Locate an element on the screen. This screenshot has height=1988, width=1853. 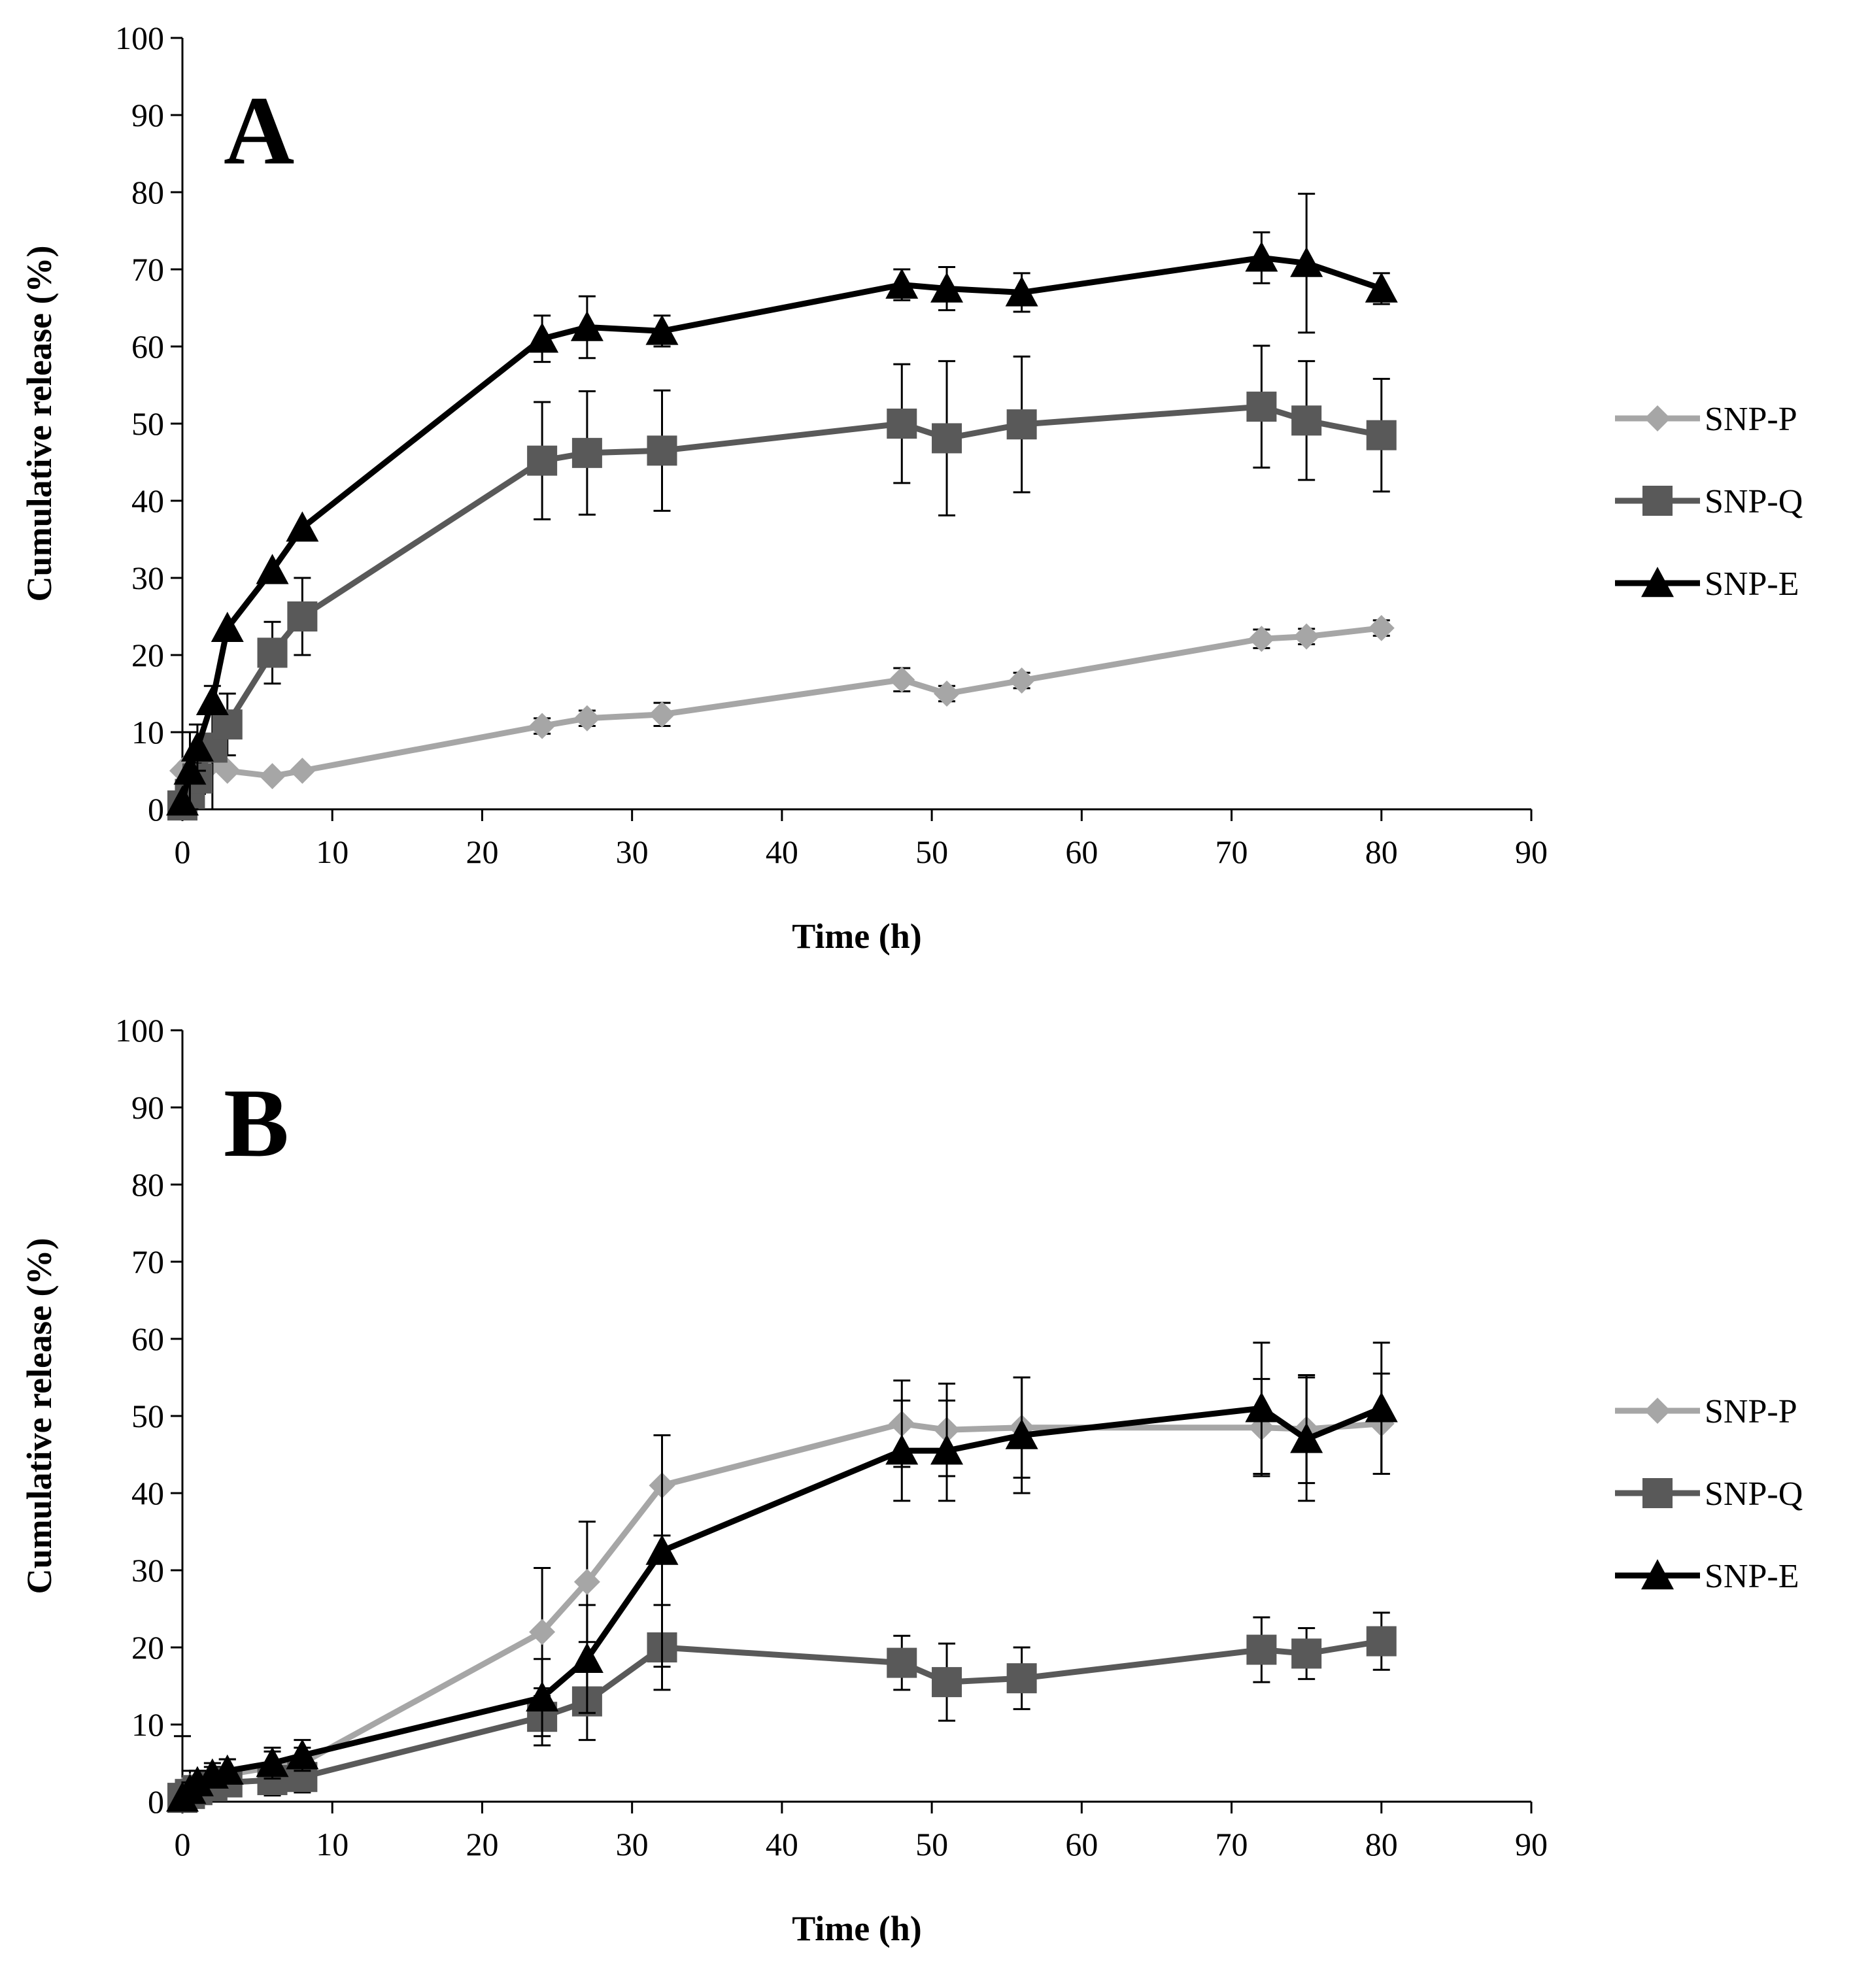
x-tick-label: 90 is located at coordinates (1531, 852).